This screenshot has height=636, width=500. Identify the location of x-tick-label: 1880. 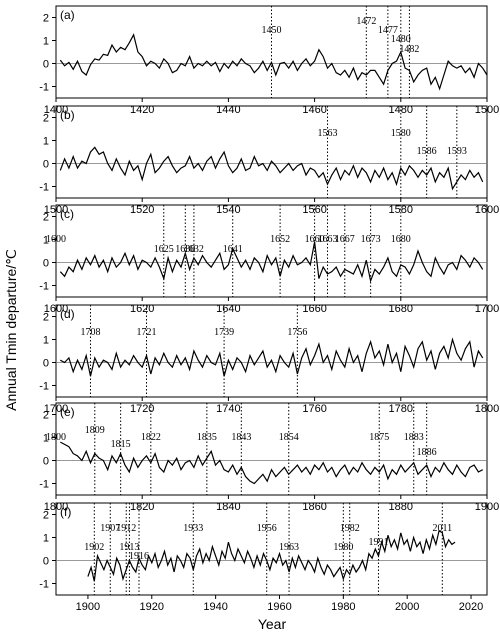
(401, 507).